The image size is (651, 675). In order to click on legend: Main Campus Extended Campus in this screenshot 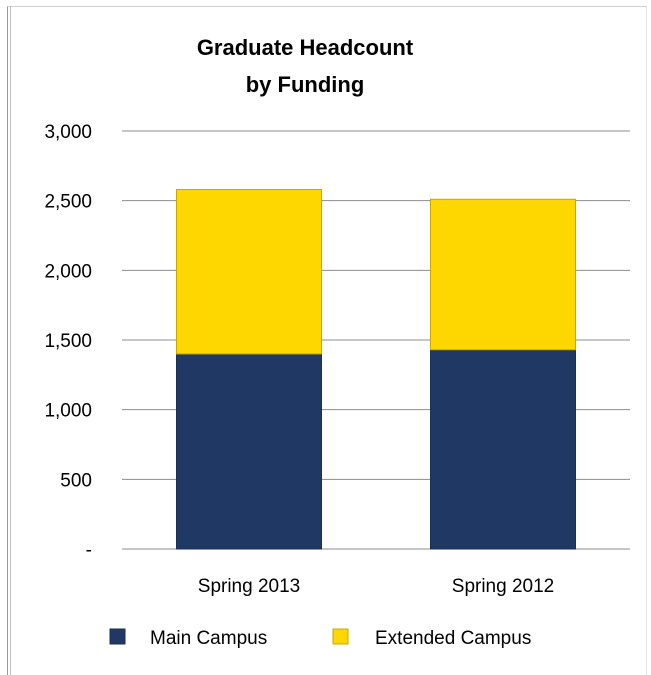, I will do `click(320, 638)`.